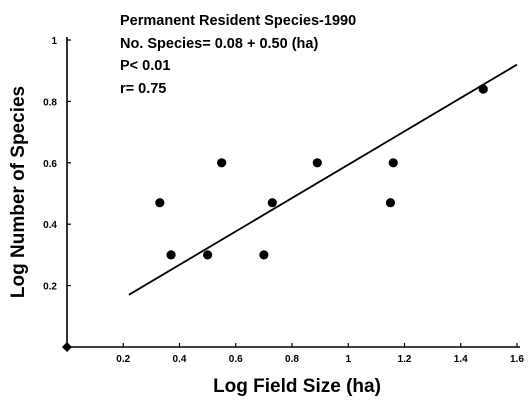 This screenshot has height=403, width=528. What do you see at coordinates (50, 164) in the screenshot?
I see `y-tick-label: 0.6` at bounding box center [50, 164].